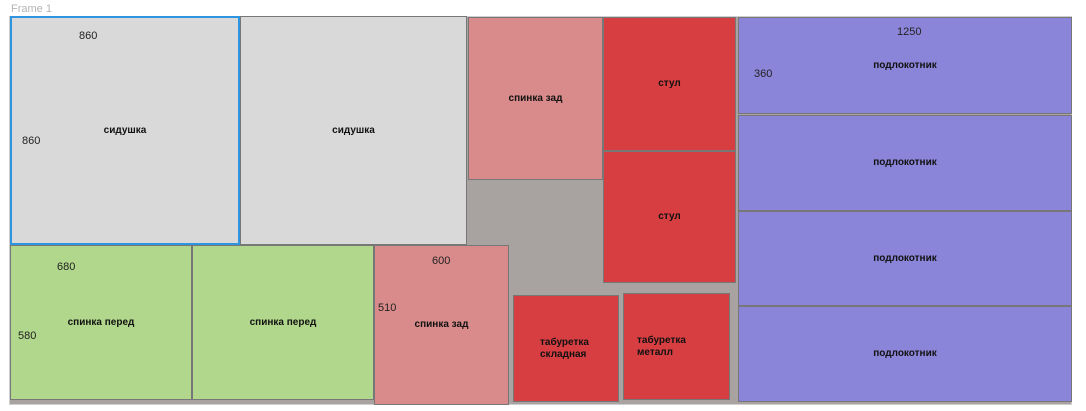  I want to click on piece-label: табуретка складная, so click(564, 348).